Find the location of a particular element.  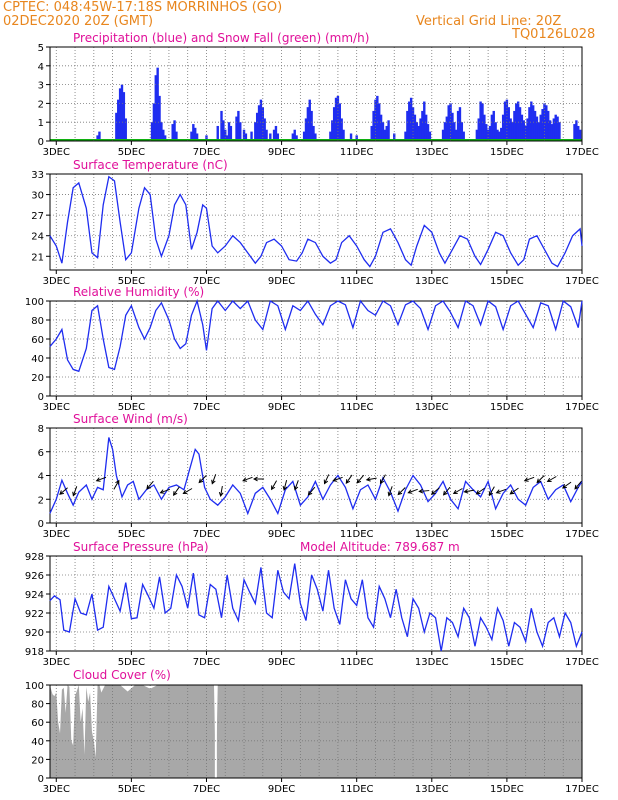

y-tick-label: 80 is located at coordinates (37, 321).